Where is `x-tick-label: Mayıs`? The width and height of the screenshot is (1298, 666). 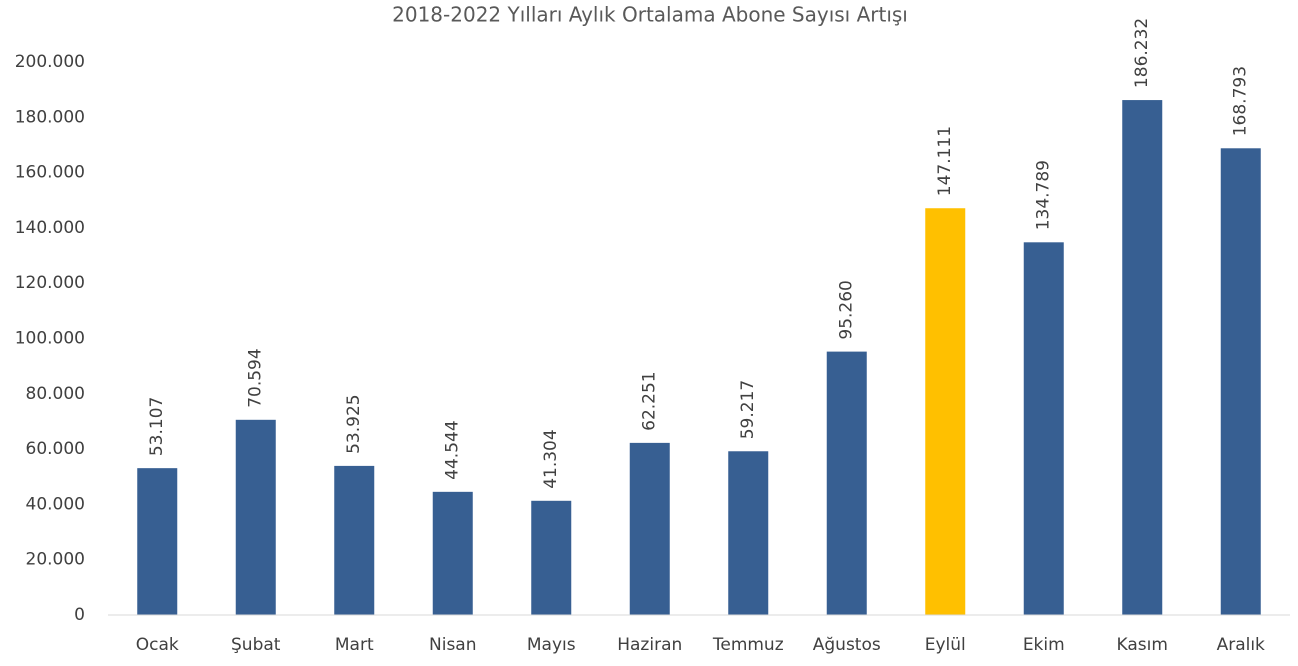
x-tick-label: Mayıs is located at coordinates (551, 645).